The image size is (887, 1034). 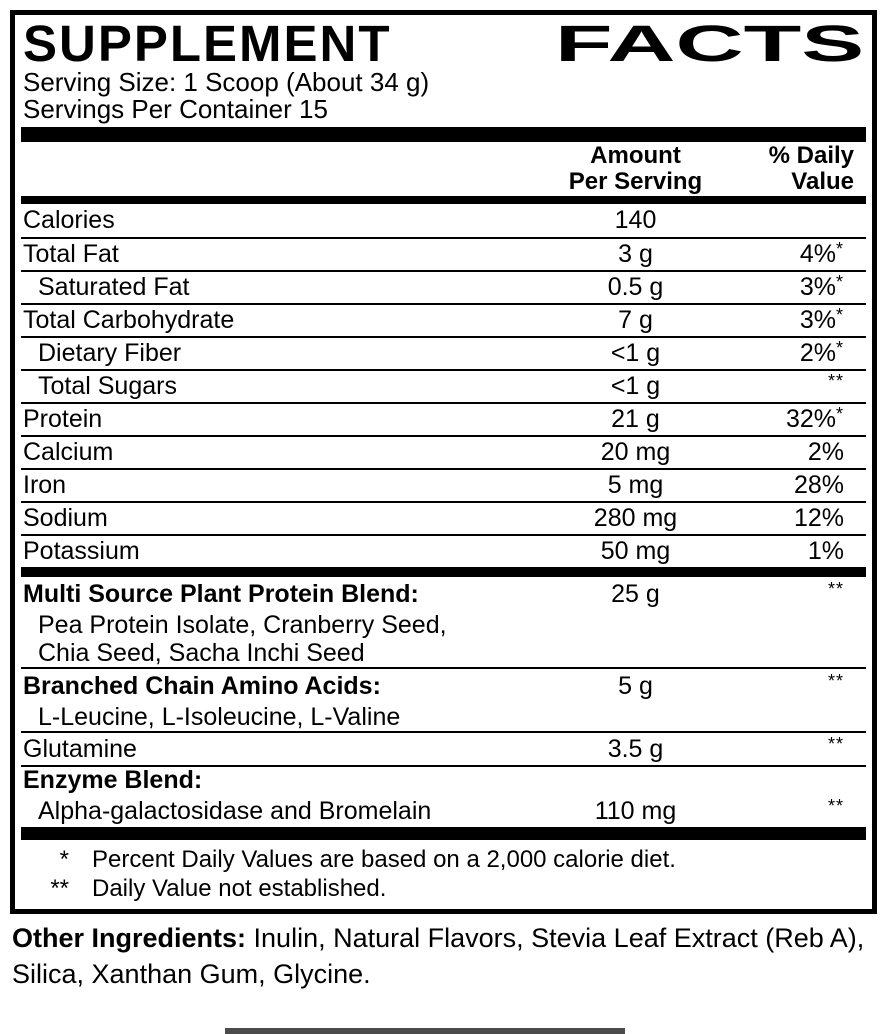 What do you see at coordinates (821, 319) in the screenshot?
I see `nutrient-dv: 3%*` at bounding box center [821, 319].